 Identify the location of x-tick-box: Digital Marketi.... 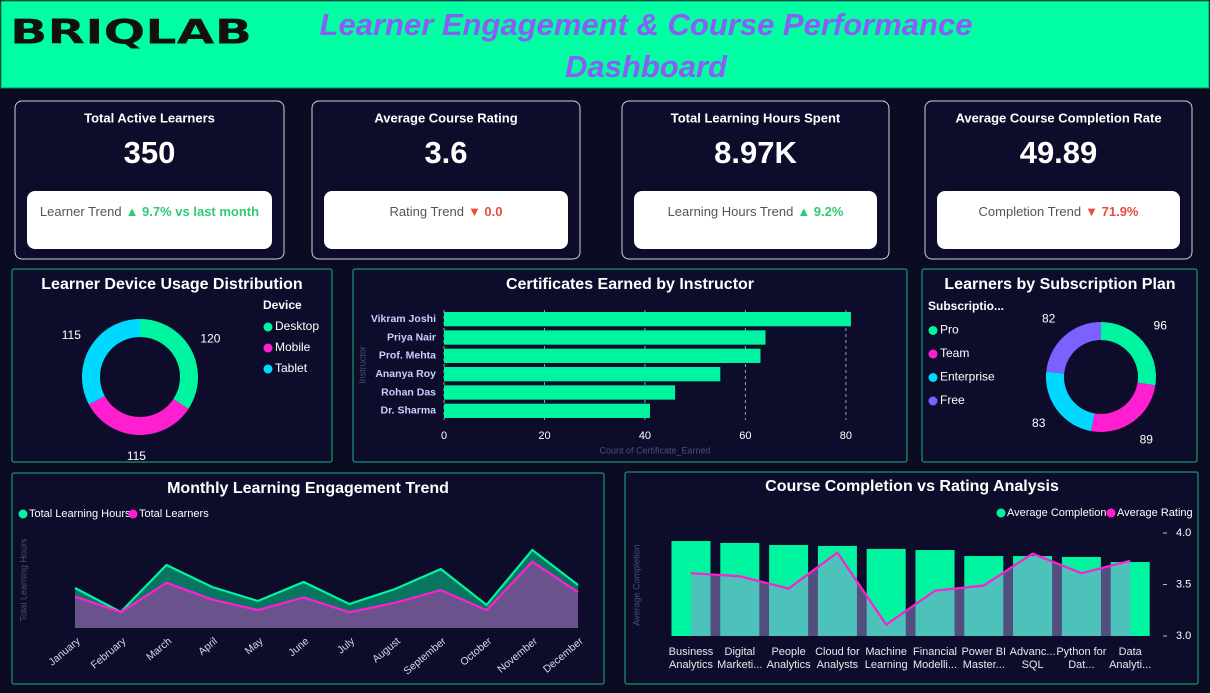
(740, 658).